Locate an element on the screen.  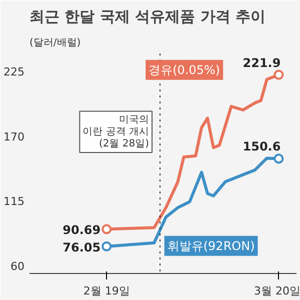
data-label: 76.05 is located at coordinates (81, 247).